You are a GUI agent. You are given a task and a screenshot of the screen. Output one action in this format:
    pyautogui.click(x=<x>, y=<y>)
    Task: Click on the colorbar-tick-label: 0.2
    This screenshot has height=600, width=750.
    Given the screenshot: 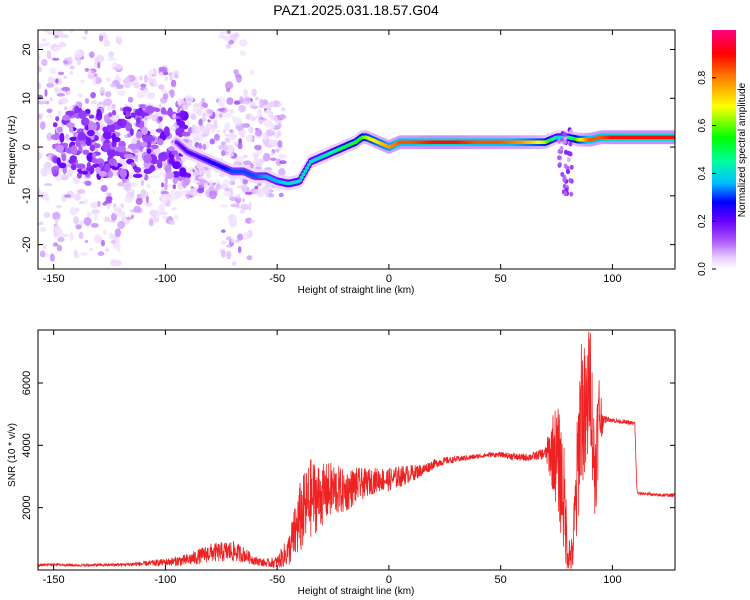 What is the action you would take?
    pyautogui.click(x=702, y=221)
    